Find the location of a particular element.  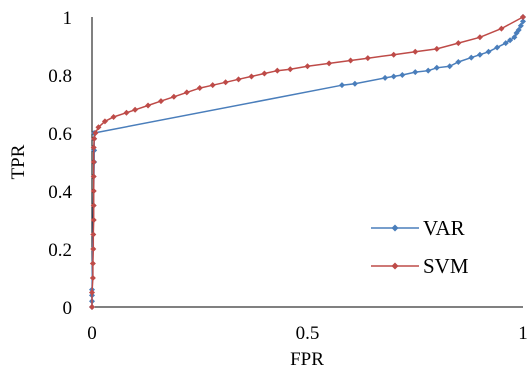

x-axis-title: FPR is located at coordinates (307, 359).